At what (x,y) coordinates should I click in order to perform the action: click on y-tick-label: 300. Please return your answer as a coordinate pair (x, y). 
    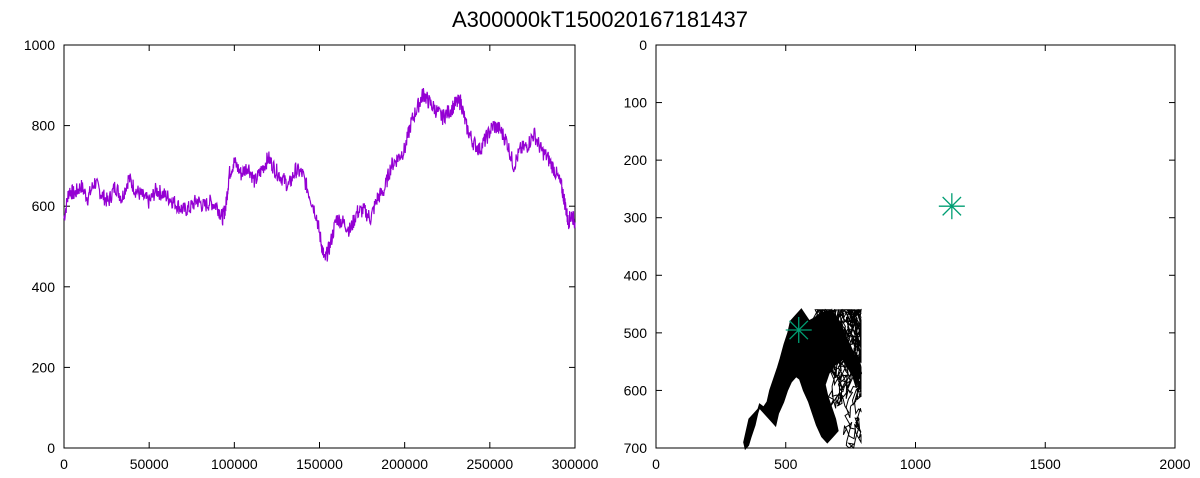
    Looking at the image, I should click on (636, 218).